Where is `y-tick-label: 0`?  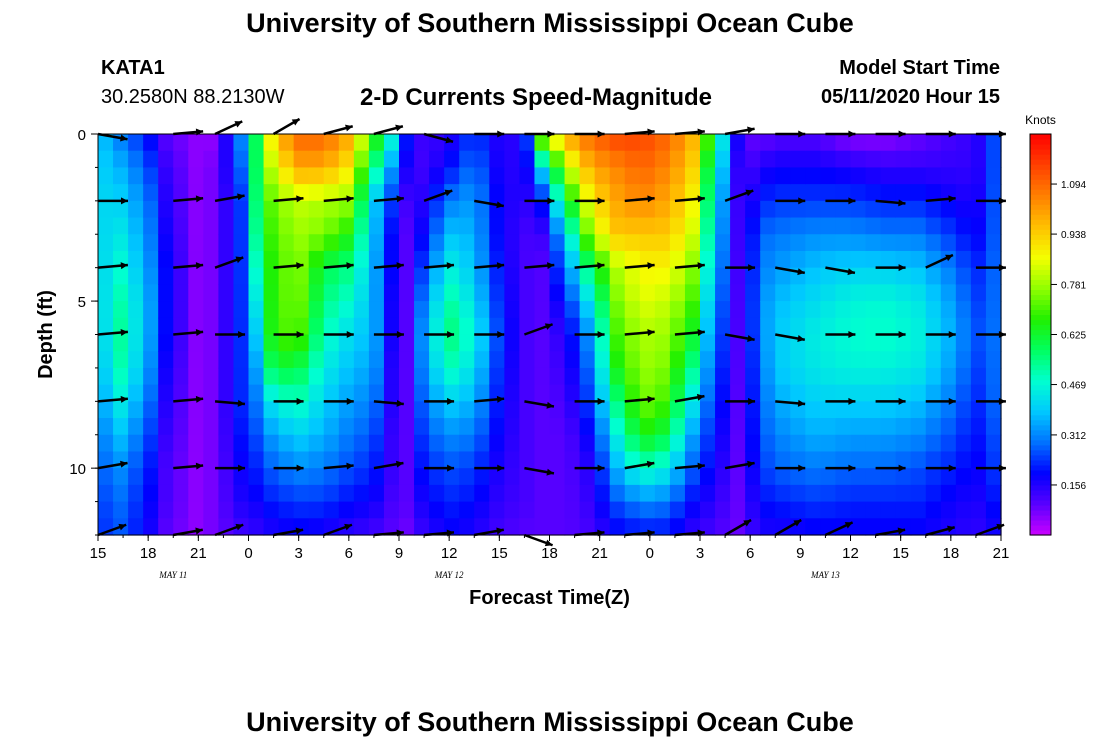 y-tick-label: 0 is located at coordinates (82, 135).